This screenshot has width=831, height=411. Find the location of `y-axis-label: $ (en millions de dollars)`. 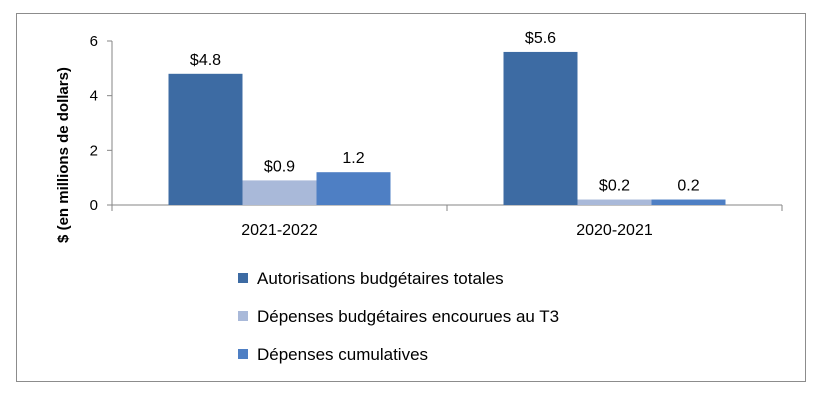

y-axis-label: $ (en millions de dollars) is located at coordinates (63, 155).